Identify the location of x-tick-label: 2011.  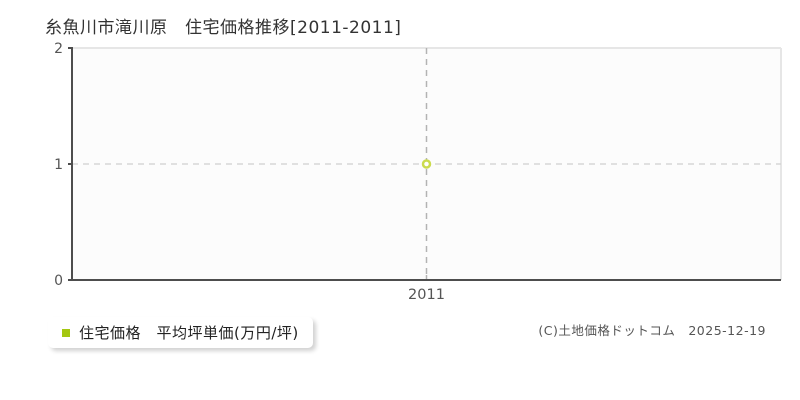
(426, 295).